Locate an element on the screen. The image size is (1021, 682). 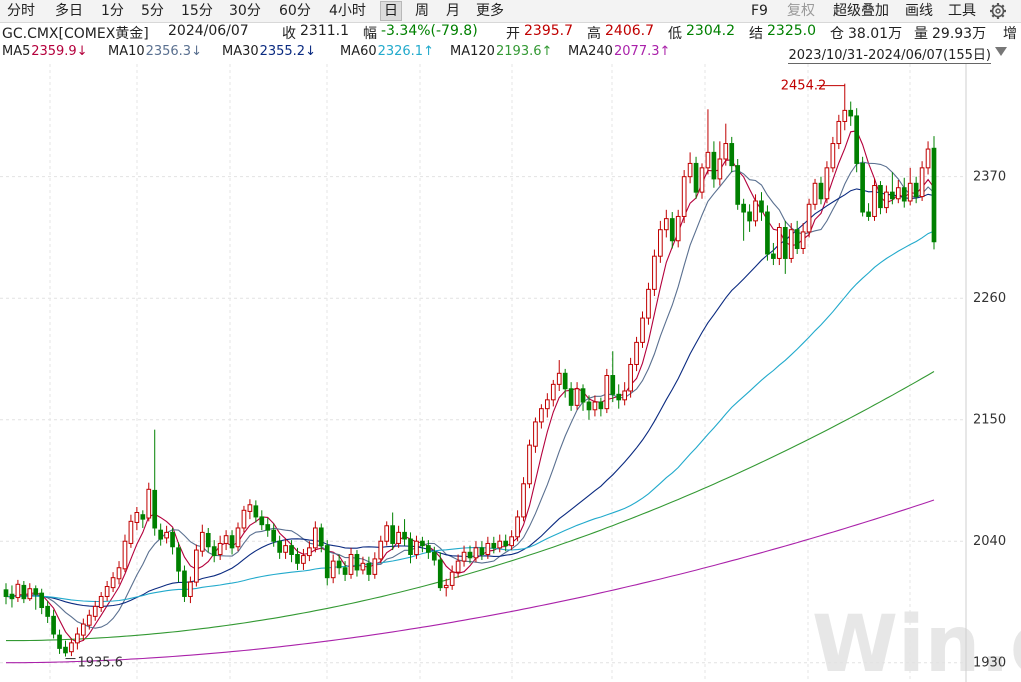
period-tab-6: 60分 is located at coordinates (295, 11).